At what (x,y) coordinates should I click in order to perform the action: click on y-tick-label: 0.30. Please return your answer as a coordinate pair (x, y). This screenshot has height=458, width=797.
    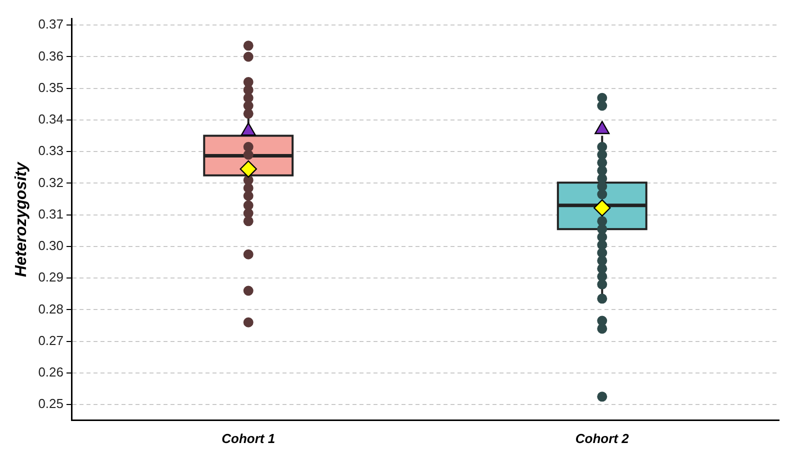
    Looking at the image, I should click on (51, 246).